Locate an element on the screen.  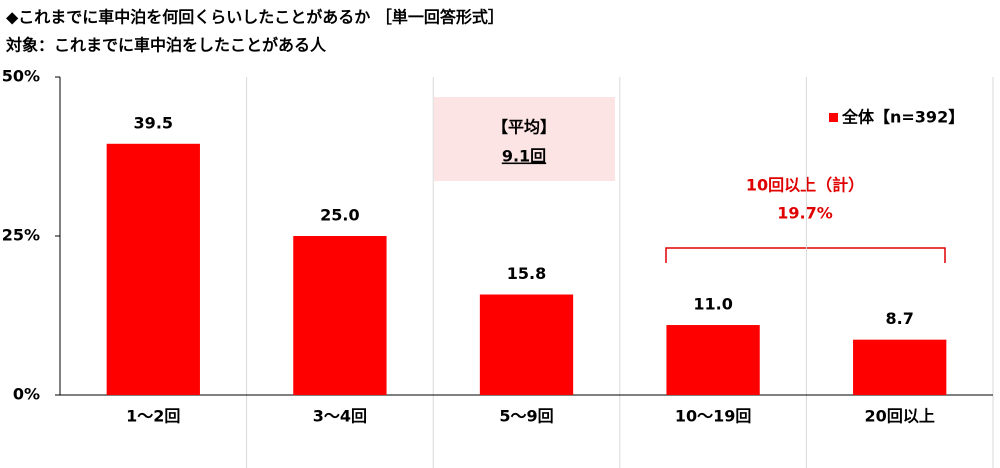
x-tick-label: 3〜4回 is located at coordinates (340, 416).